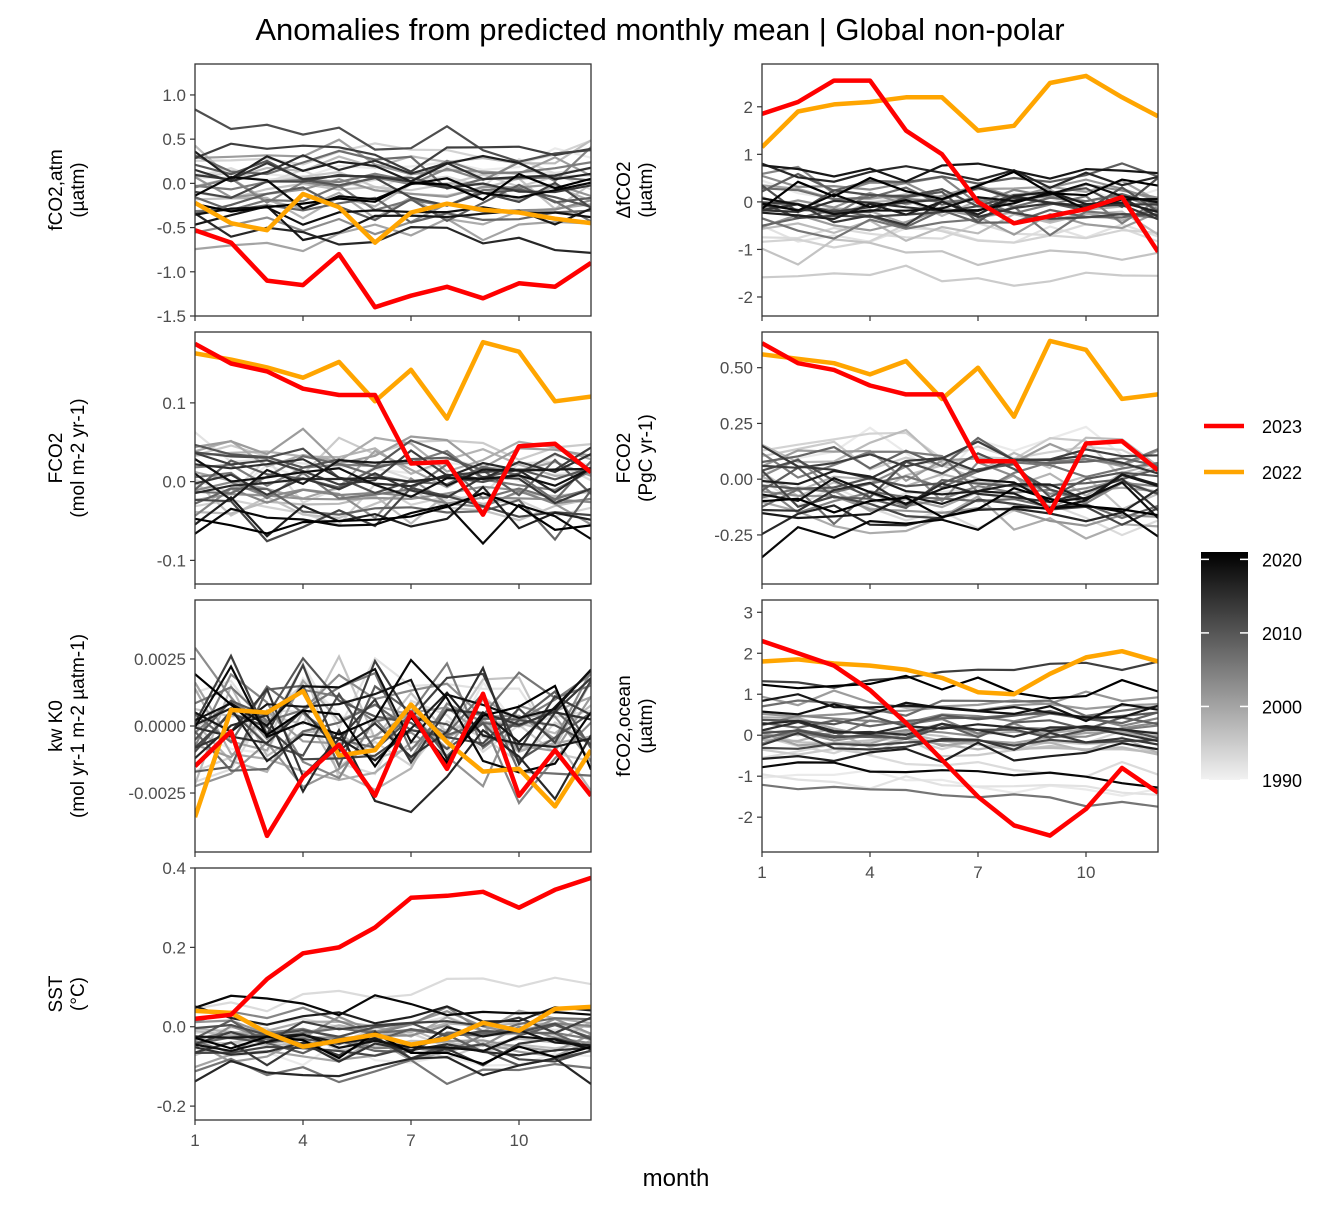  I want to click on series-line-2012, so click(393, 191).